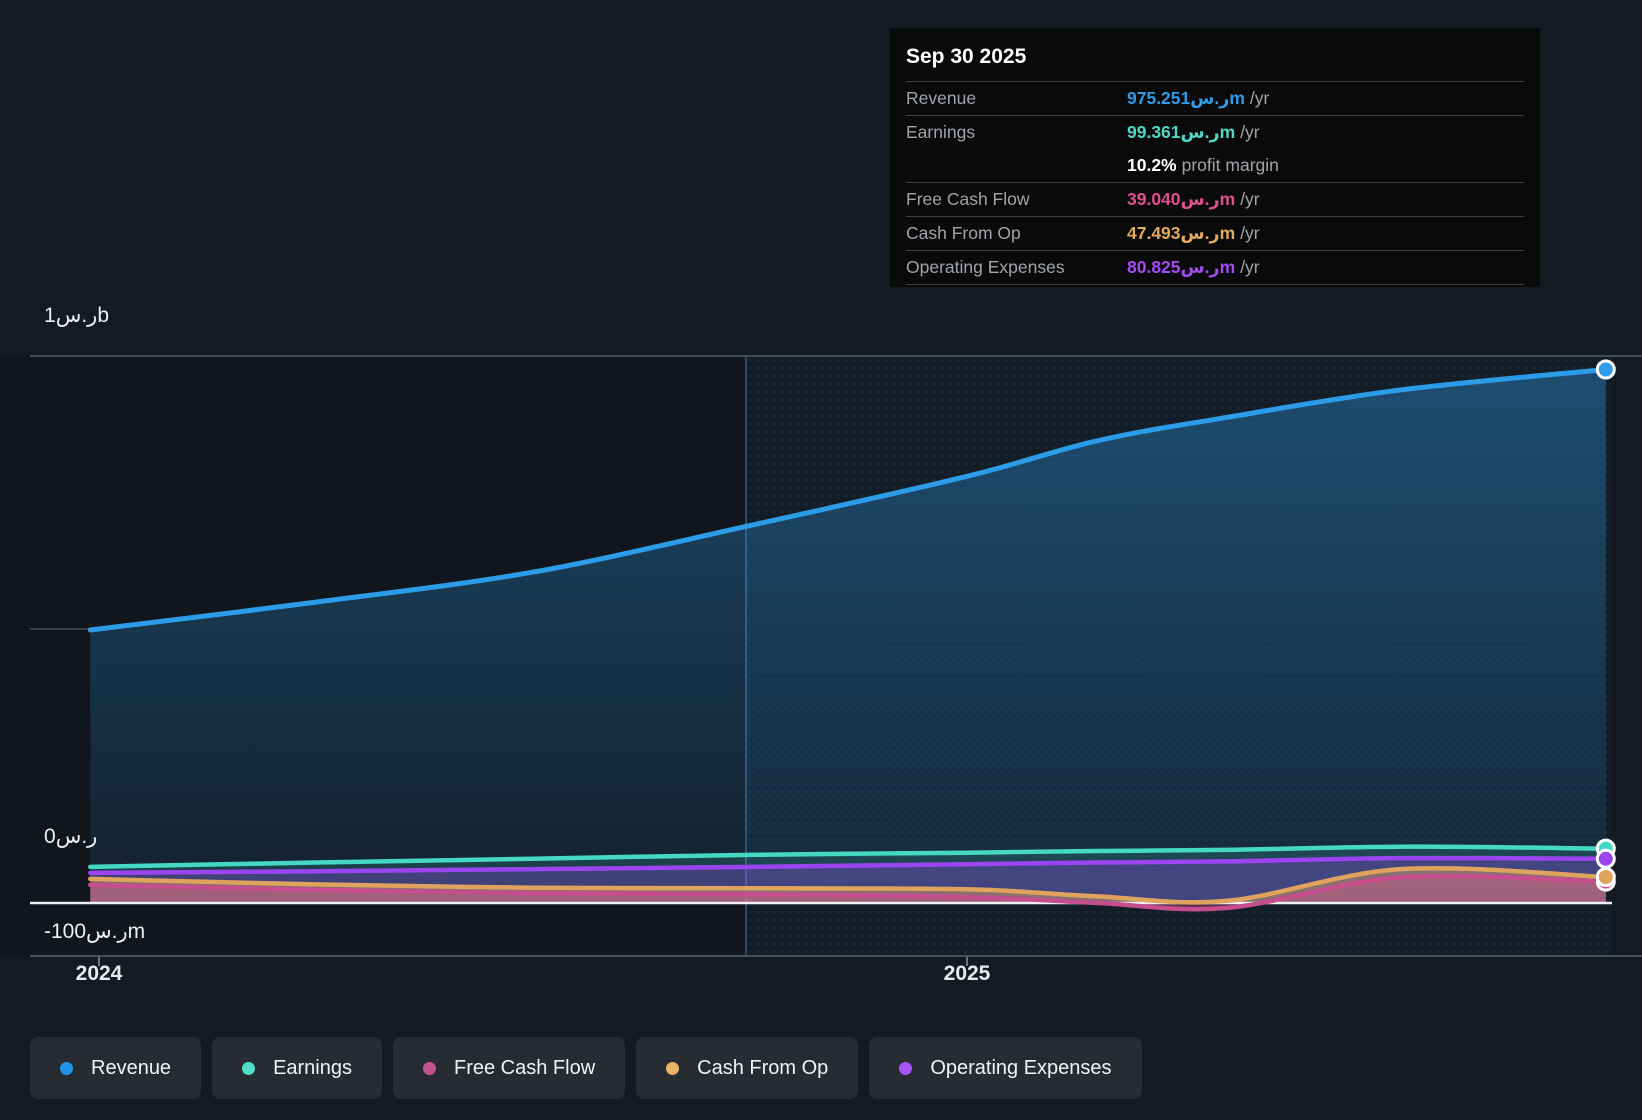 Image resolution: width=1642 pixels, height=1120 pixels. What do you see at coordinates (1181, 267) in the screenshot?
I see `tooltip-row-value: 80.825ر.سm` at bounding box center [1181, 267].